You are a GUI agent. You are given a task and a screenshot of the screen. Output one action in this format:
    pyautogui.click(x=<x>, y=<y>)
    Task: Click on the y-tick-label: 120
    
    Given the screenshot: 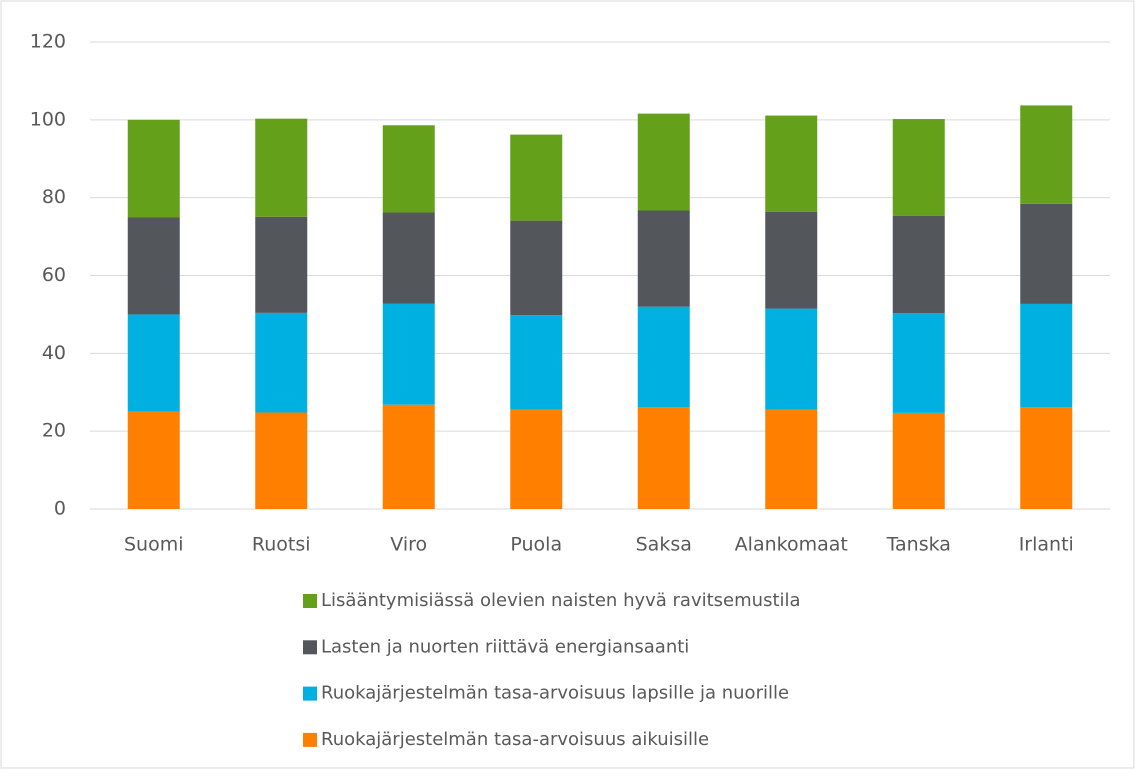 What is the action you would take?
    pyautogui.click(x=48, y=42)
    